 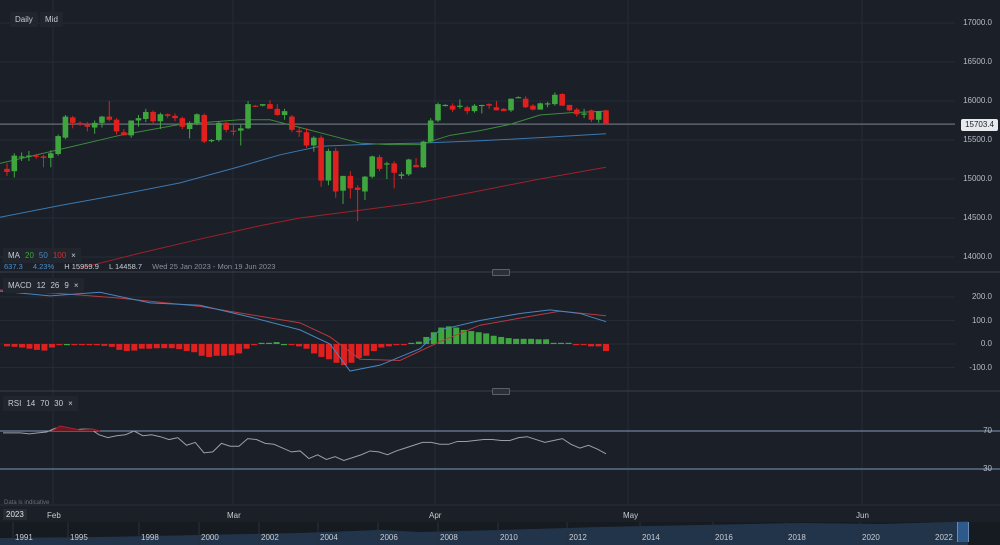 What do you see at coordinates (76, 285) in the screenshot?
I see `macd-close-icon: ×` at bounding box center [76, 285].